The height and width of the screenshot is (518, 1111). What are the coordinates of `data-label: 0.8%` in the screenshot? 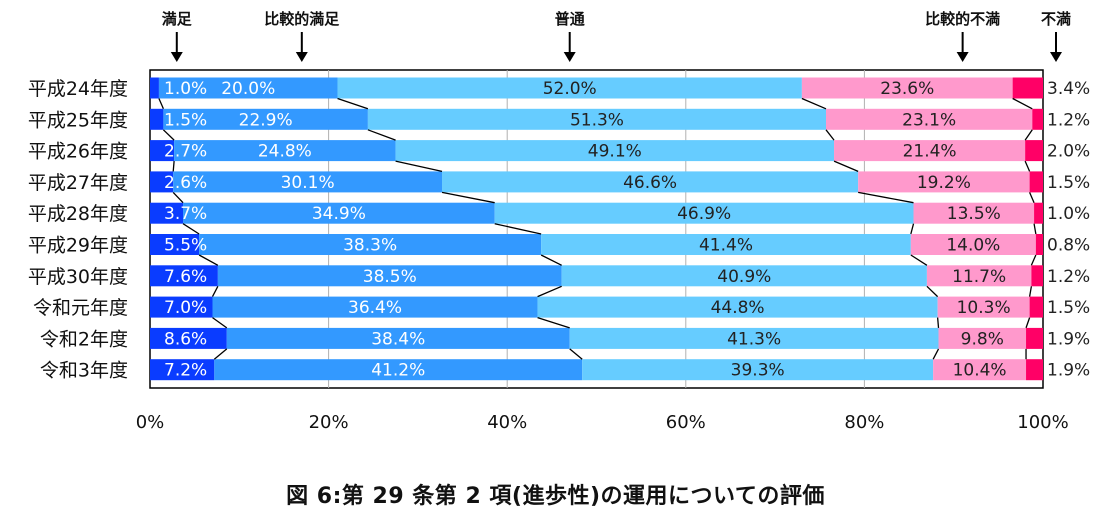 It's located at (1068, 246).